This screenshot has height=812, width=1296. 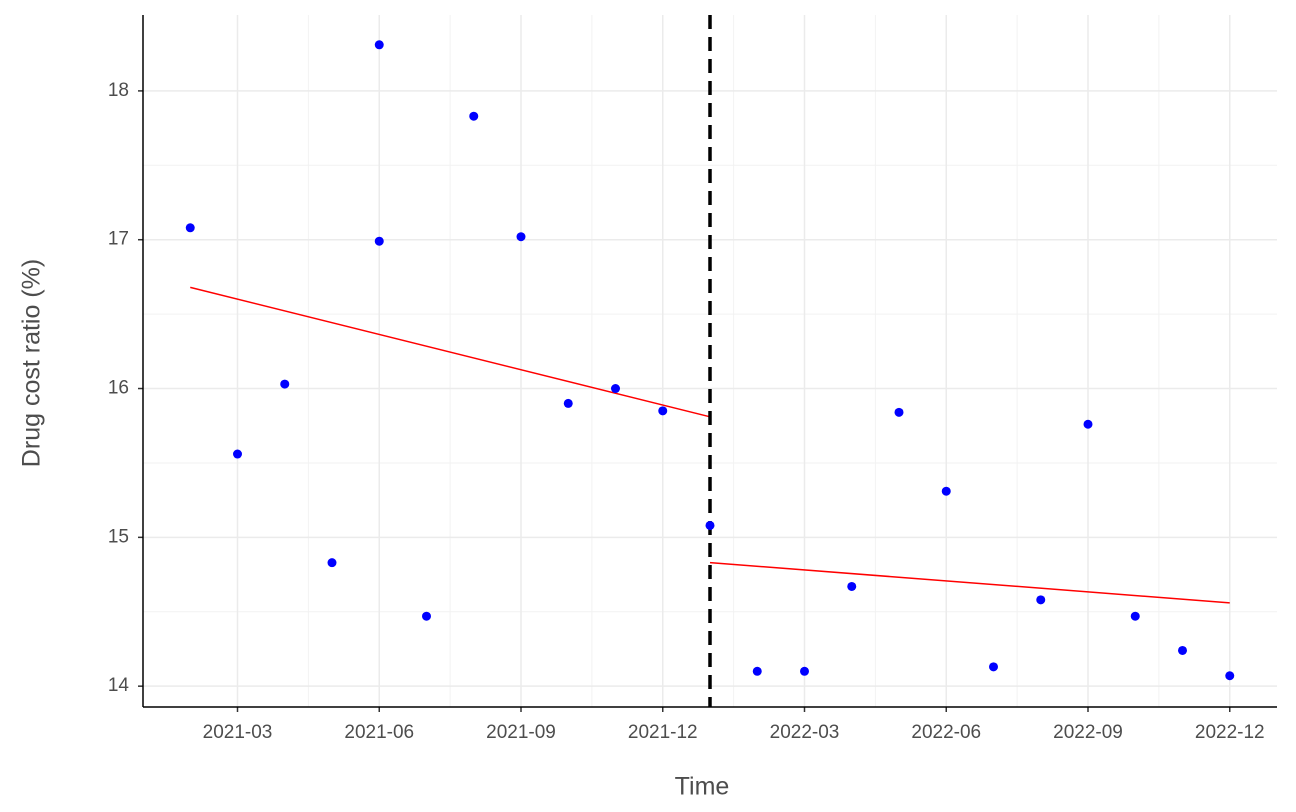 I want to click on x-tick-label: 2022-12, so click(x=1230, y=732).